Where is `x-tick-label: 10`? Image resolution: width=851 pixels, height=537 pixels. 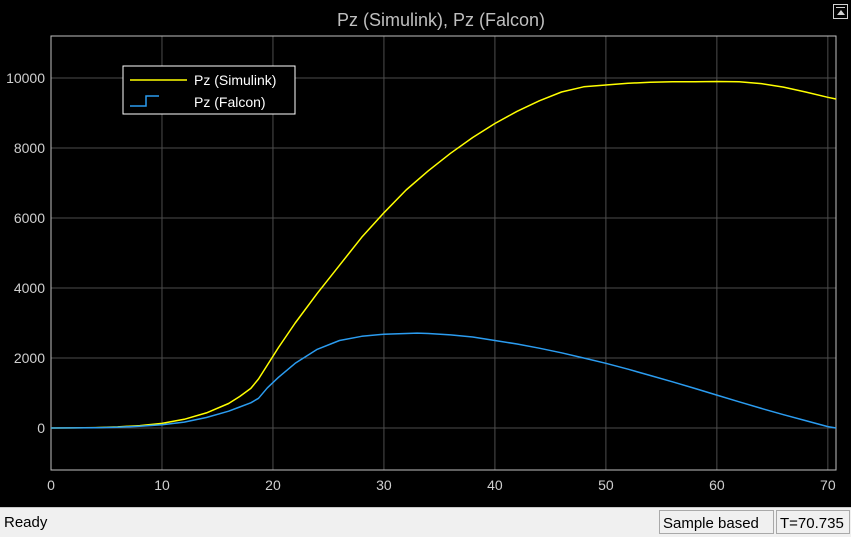
x-tick-label: 10 is located at coordinates (162, 485).